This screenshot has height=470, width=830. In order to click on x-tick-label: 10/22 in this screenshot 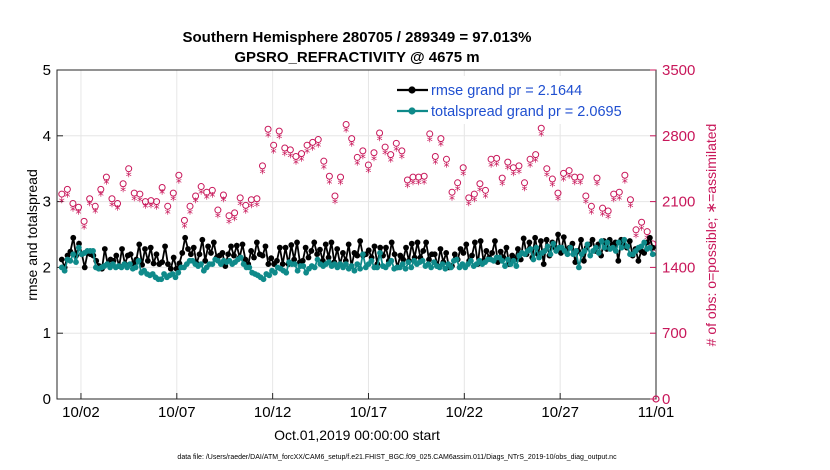, I will do `click(465, 412)`.